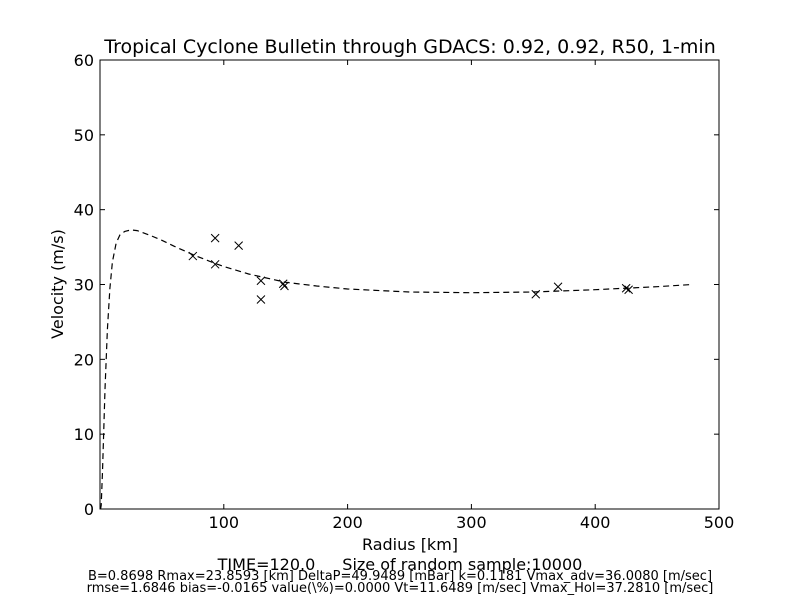 This screenshot has width=800, height=600. What do you see at coordinates (410, 544) in the screenshot?
I see `x-axis-label: Radius [km]` at bounding box center [410, 544].